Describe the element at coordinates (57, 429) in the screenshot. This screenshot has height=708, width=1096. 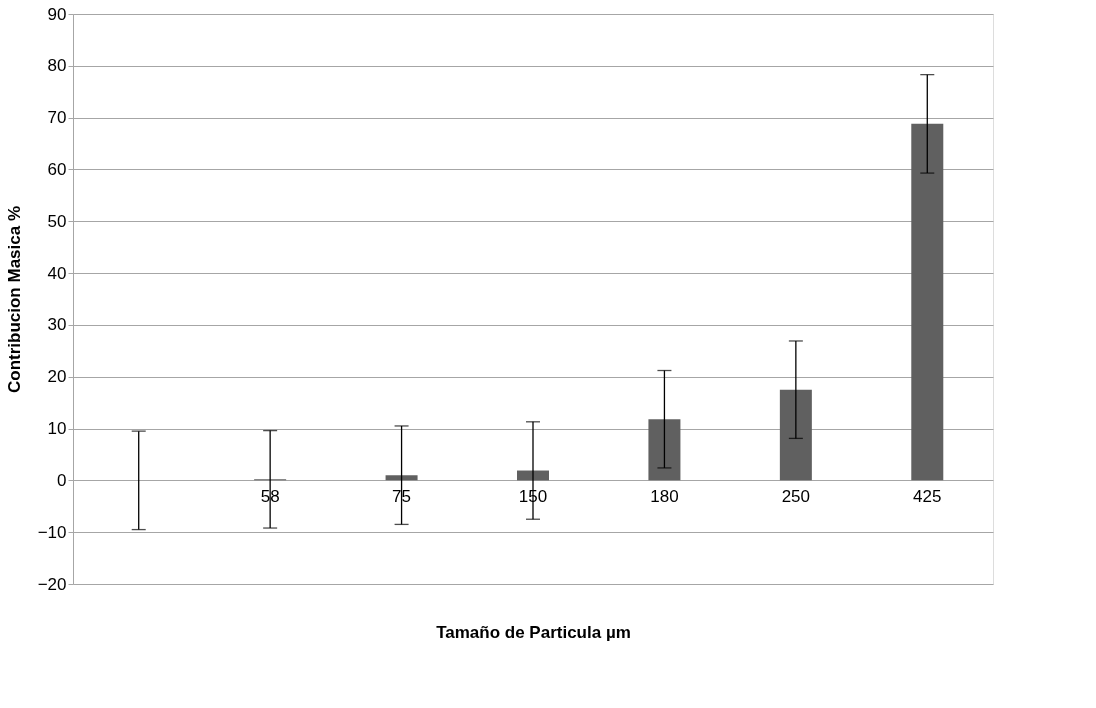
I see `y-tick-label: 10` at that location.